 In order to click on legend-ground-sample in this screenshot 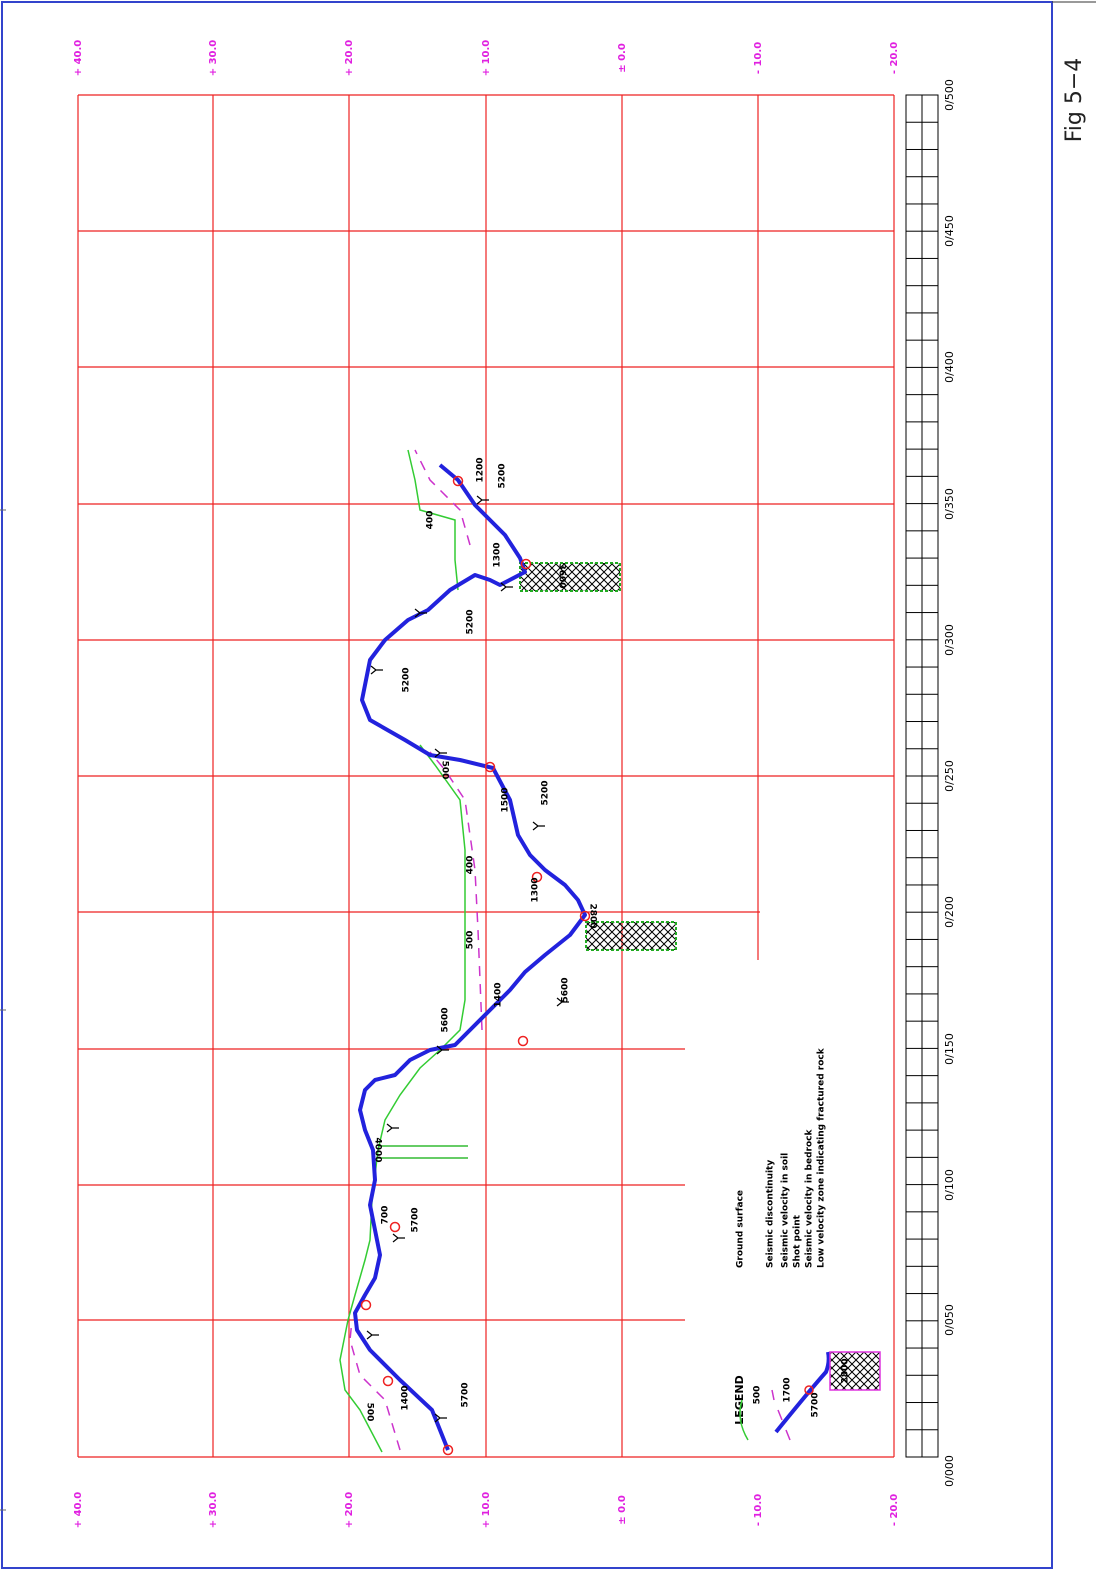, I will do `click(744, 1420)`.